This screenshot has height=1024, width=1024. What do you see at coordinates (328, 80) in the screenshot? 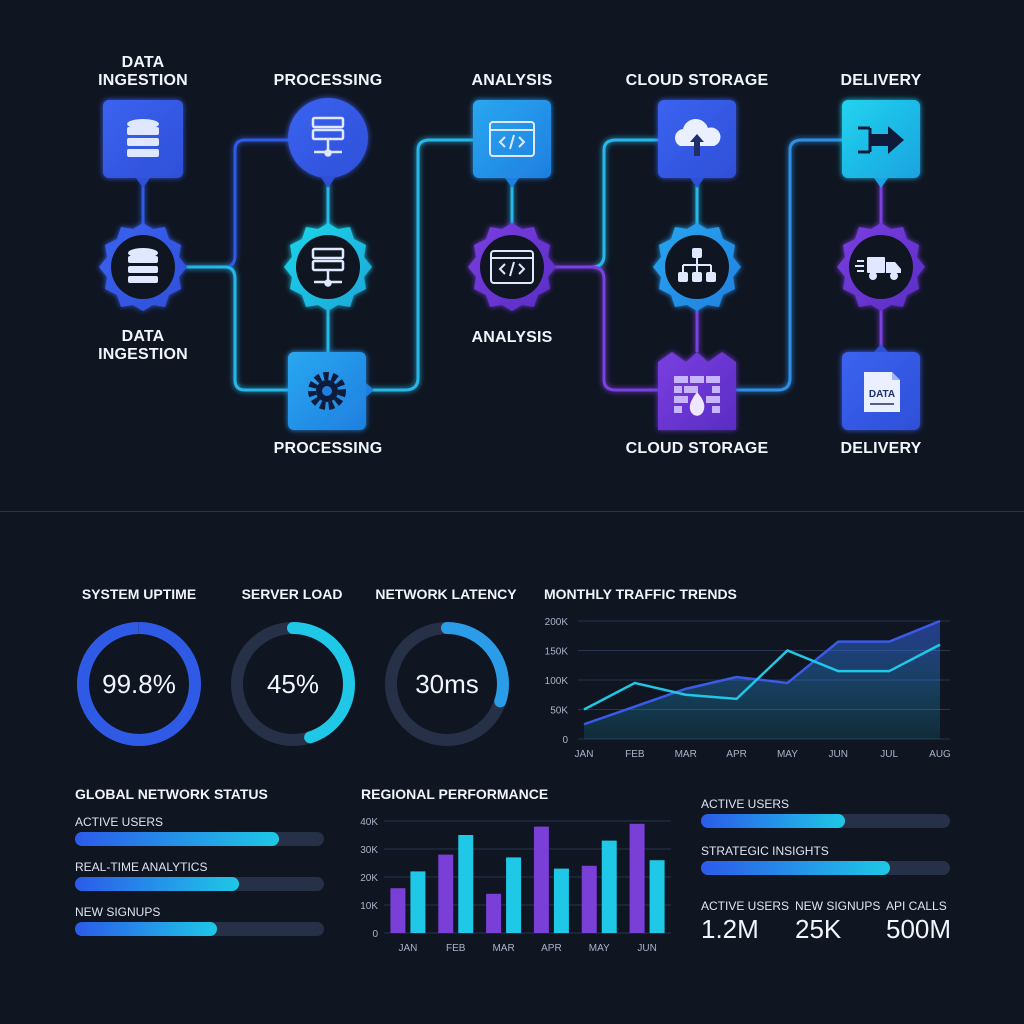
I see `stage-label-processing-top: PROCESSING` at bounding box center [328, 80].